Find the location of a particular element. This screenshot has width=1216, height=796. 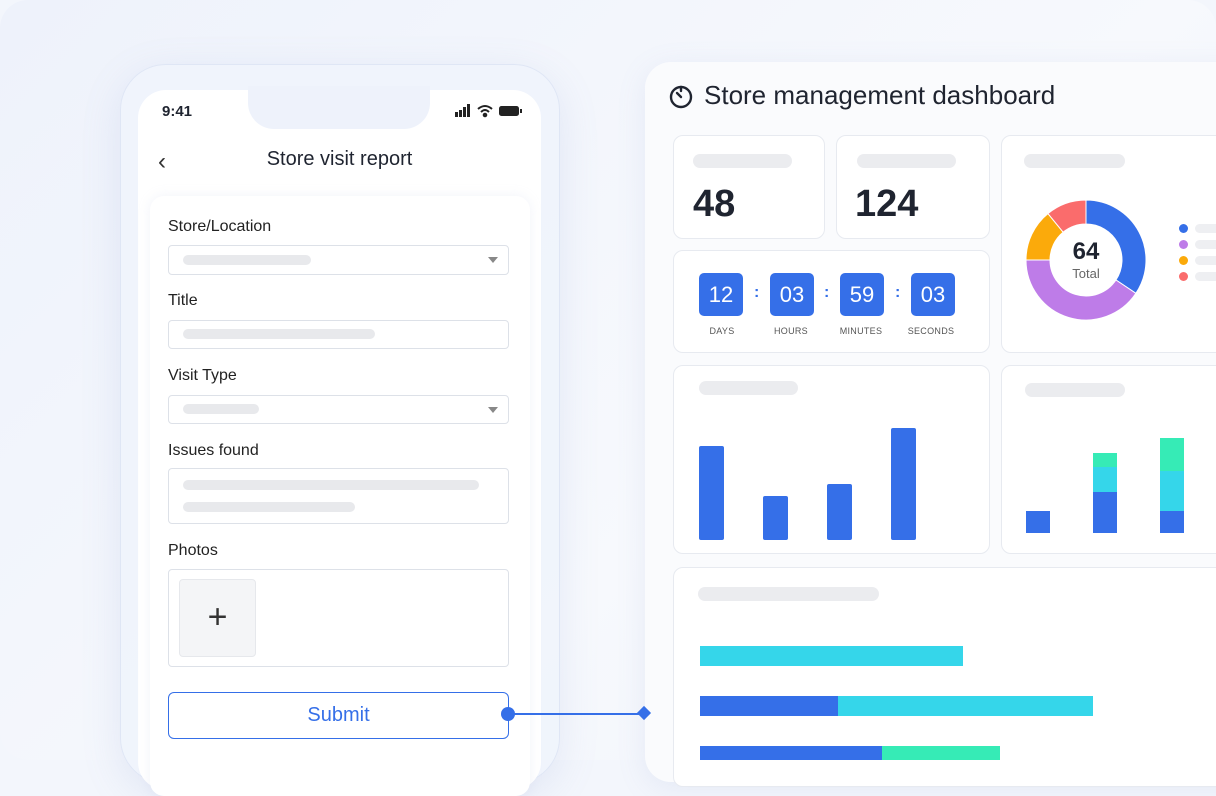

status-time: 9:41 is located at coordinates (177, 111).